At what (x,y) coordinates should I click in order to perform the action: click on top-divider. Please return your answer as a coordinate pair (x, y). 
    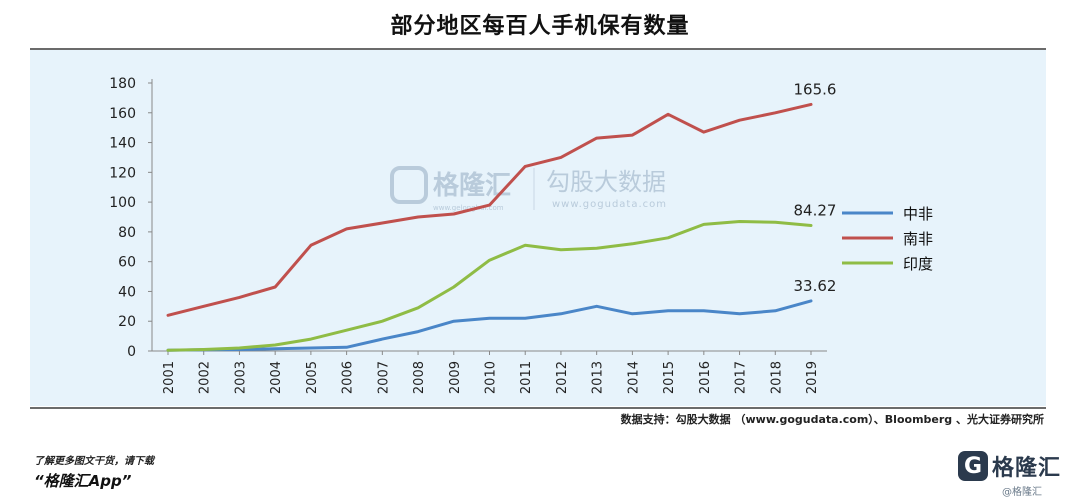
    Looking at the image, I should click on (538, 49).